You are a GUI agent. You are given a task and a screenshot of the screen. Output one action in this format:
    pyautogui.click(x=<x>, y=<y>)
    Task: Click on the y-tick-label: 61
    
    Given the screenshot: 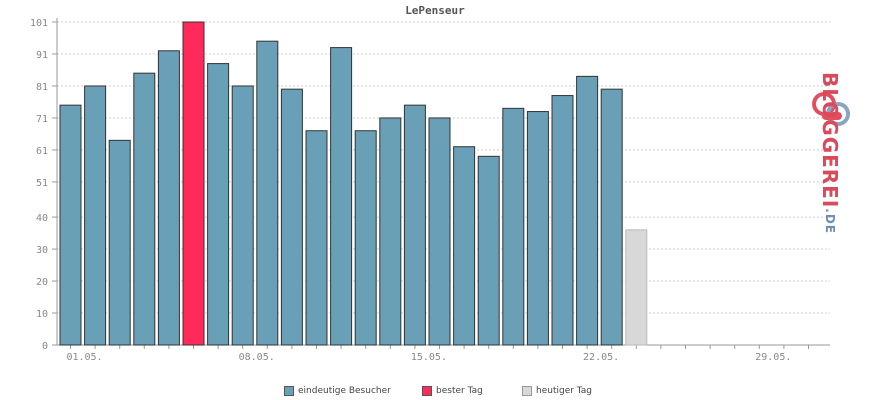 What is the action you would take?
    pyautogui.click(x=42, y=151)
    